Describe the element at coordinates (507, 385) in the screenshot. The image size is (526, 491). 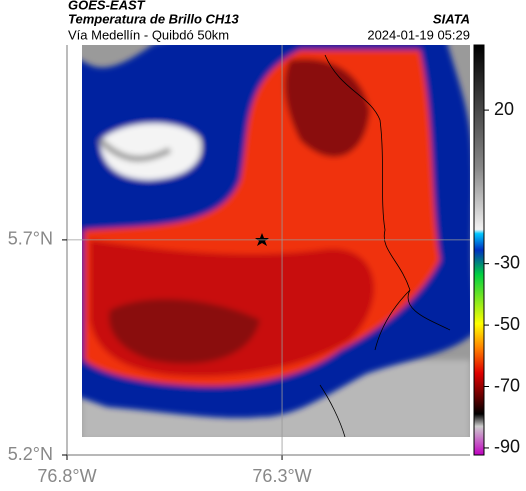
I see `colorbar-tick-label: -70` at that location.